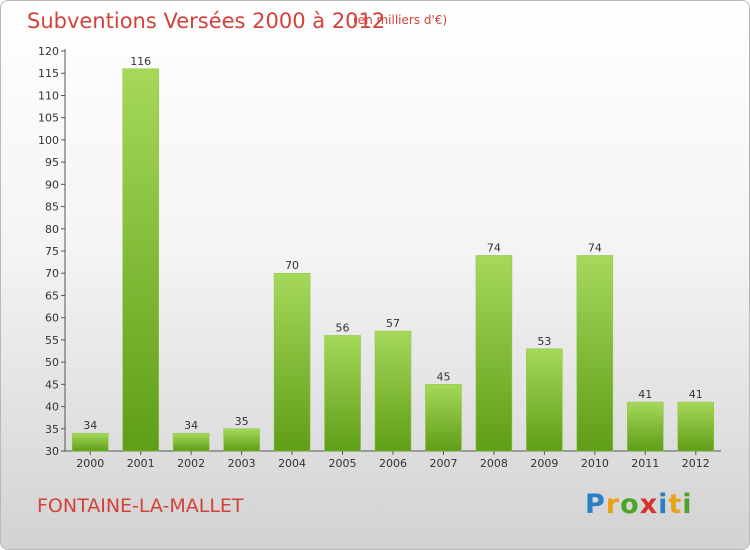 The image size is (750, 550). Describe the element at coordinates (191, 463) in the screenshot. I see `x-tick-label-2002: 2002` at that location.